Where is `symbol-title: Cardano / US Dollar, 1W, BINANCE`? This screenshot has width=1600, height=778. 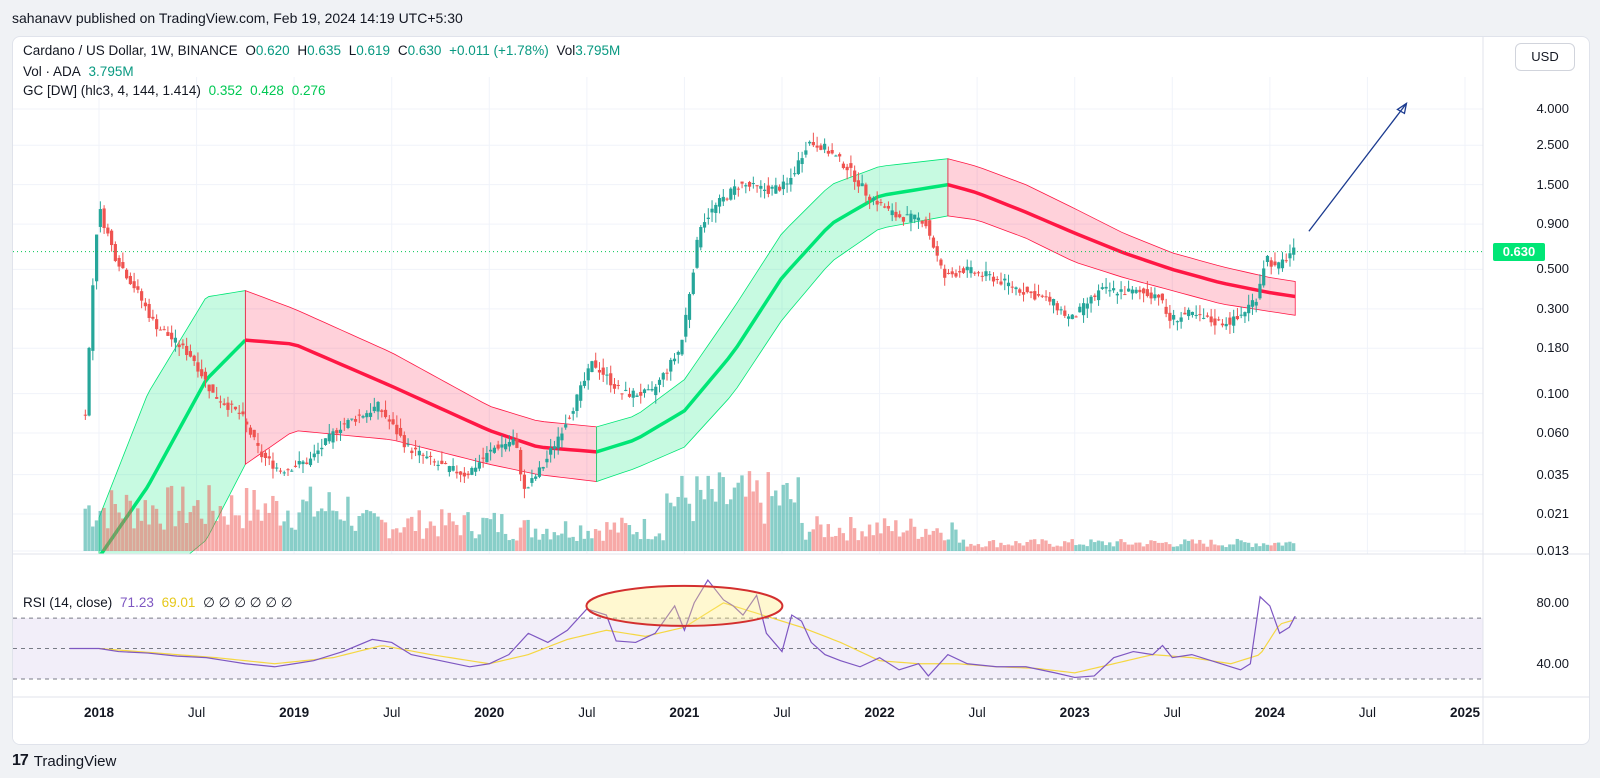
symbol-title: Cardano / US Dollar, 1W, BINANCE is located at coordinates (130, 50).